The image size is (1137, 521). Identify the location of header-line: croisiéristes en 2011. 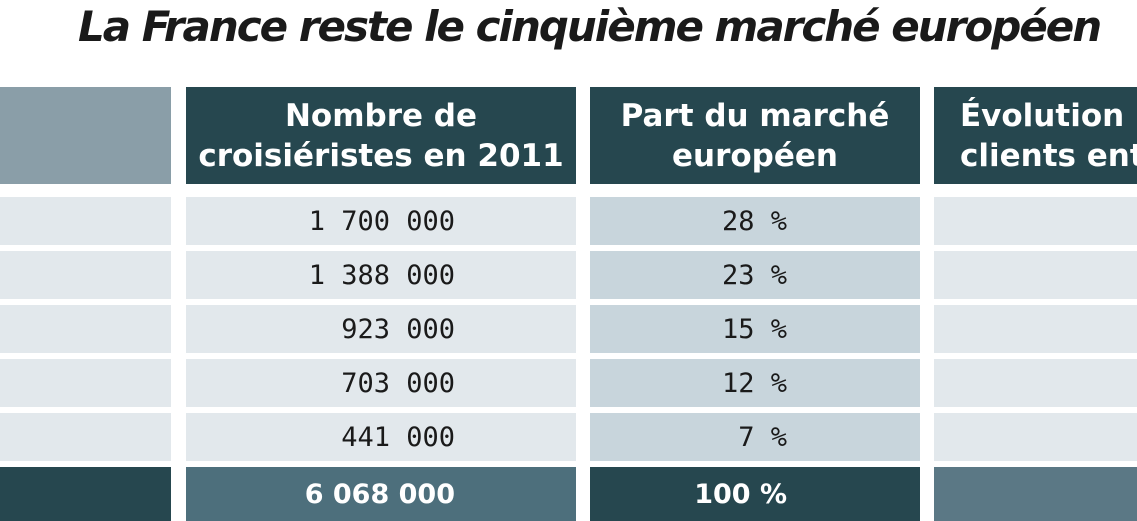
(381, 155).